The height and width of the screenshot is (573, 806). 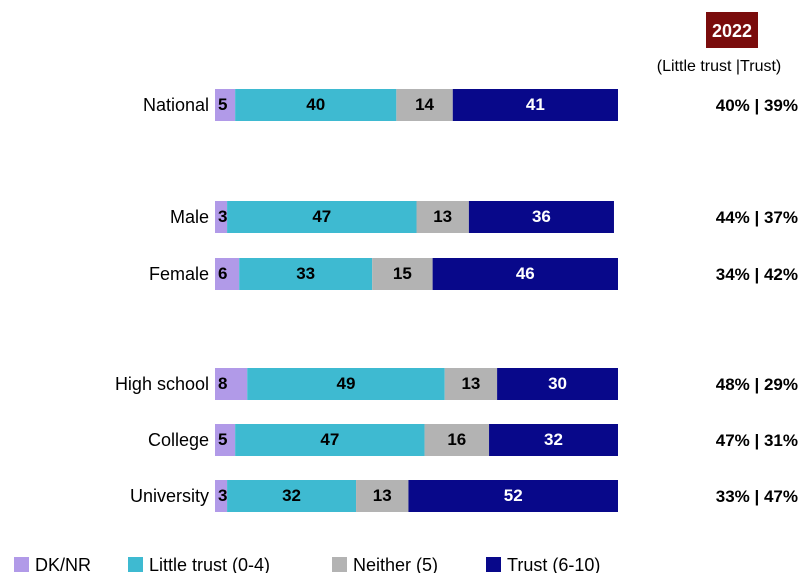 What do you see at coordinates (179, 274) in the screenshot?
I see `category-label: Female` at bounding box center [179, 274].